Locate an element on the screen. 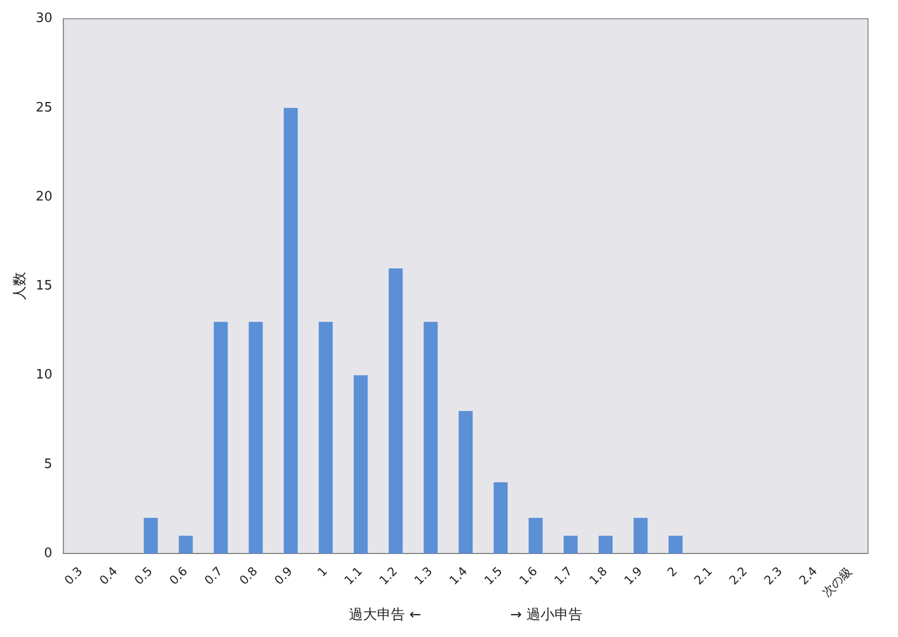  x-tick-label: 0.8 is located at coordinates (248, 576).